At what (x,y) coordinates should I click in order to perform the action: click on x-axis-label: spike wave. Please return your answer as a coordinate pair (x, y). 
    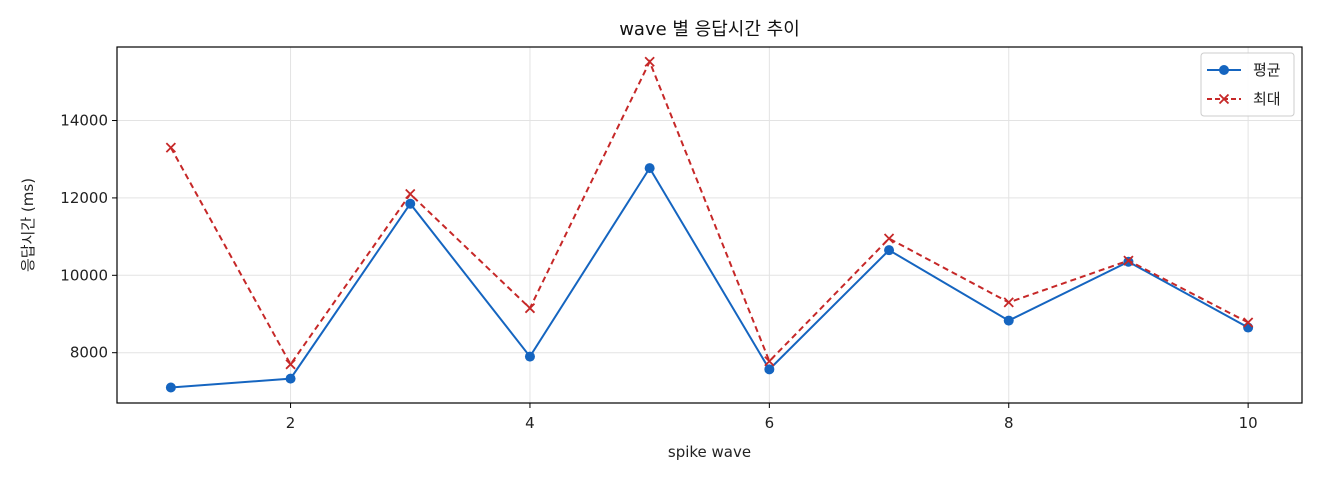
    Looking at the image, I should click on (709, 452).